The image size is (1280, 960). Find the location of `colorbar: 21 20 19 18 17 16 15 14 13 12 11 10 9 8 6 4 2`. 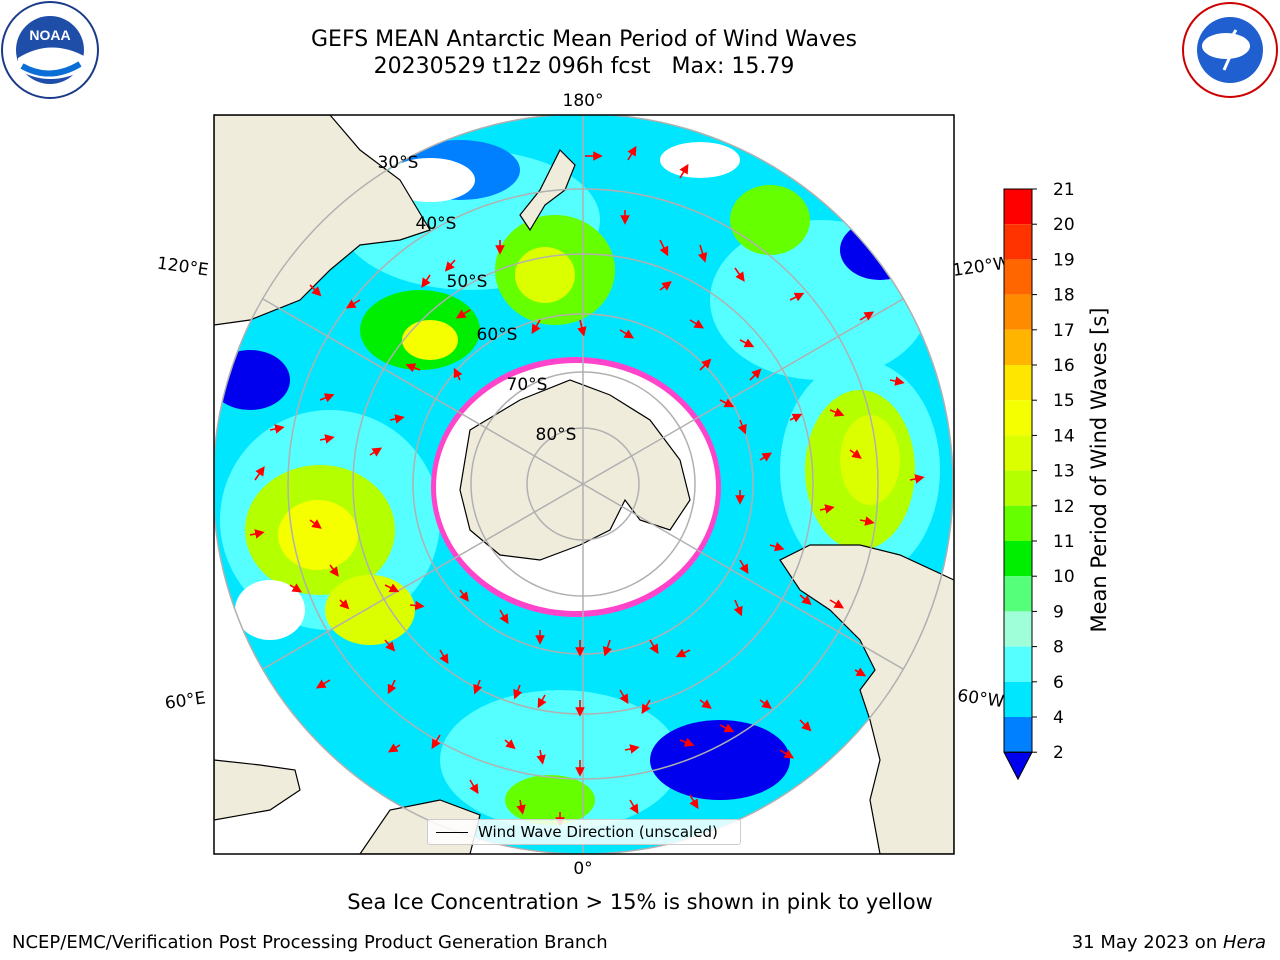

colorbar: 21 20 19 18 17 16 15 14 13 12 11 10 9 8 6 4 2 is located at coordinates (1039, 480).